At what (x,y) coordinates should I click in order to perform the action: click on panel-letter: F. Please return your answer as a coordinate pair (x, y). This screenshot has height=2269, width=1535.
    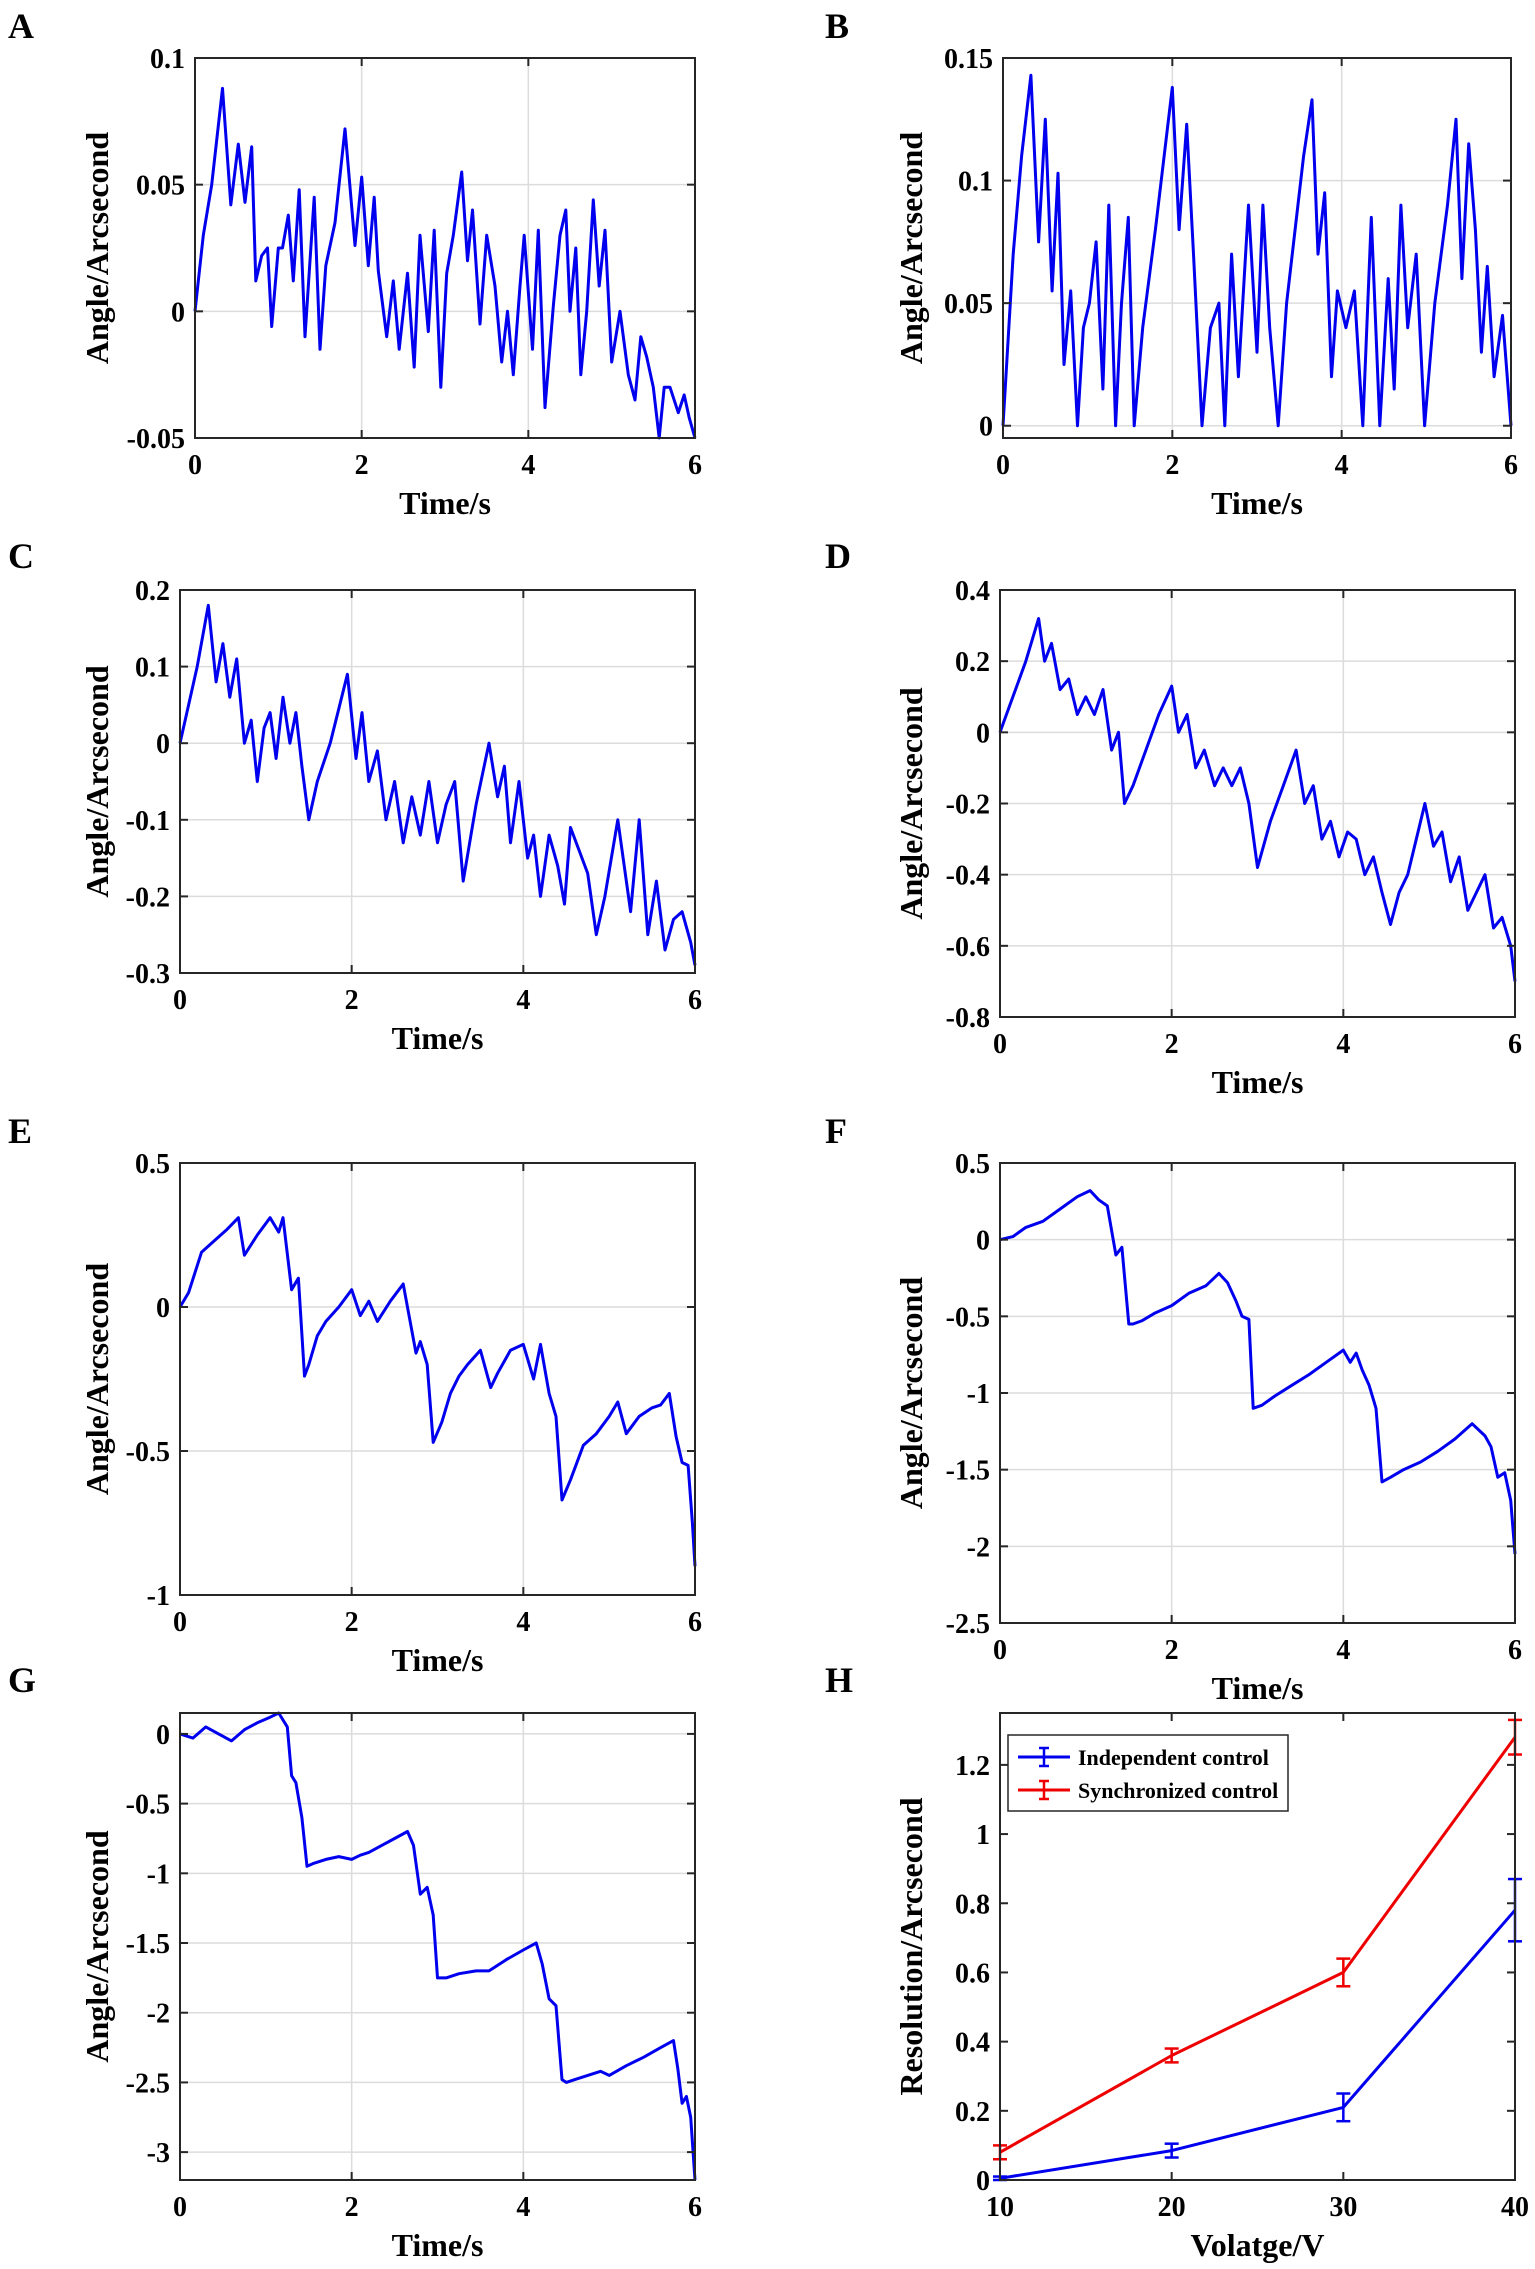
    Looking at the image, I should click on (836, 1131).